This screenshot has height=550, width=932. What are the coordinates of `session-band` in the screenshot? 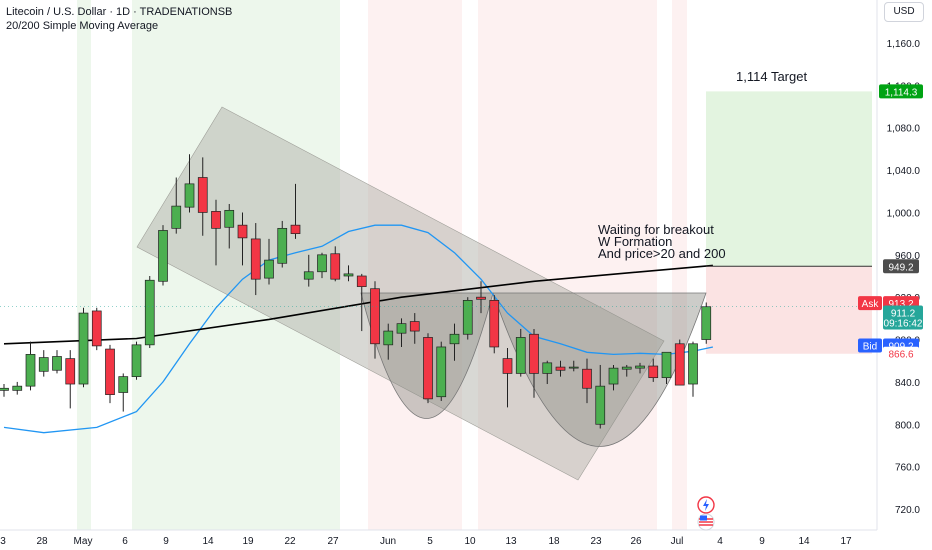 It's located at (679, 265).